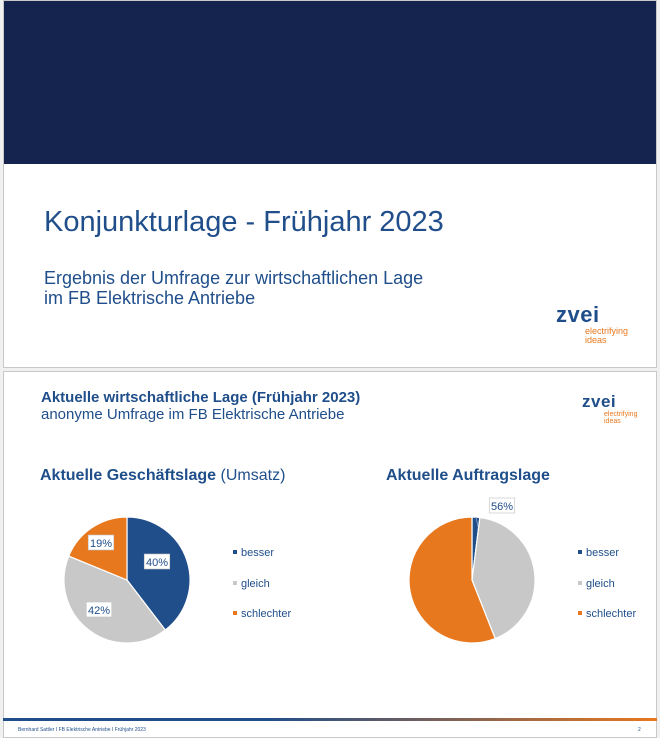 This screenshot has height=738, width=660. Describe the element at coordinates (115, 599) in the screenshot. I see `pie-slice-1-gleich` at that location.